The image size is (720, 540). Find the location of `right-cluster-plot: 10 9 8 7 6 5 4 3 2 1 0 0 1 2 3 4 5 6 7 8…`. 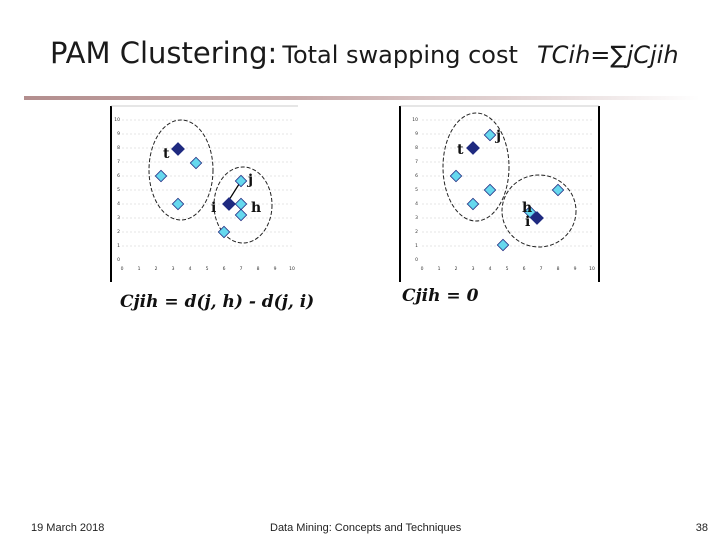

right-cluster-plot: 10 9 8 7 6 5 4 3 2 1 0 0 1 2 3 4 5 6 7 8… is located at coordinates (499, 193).